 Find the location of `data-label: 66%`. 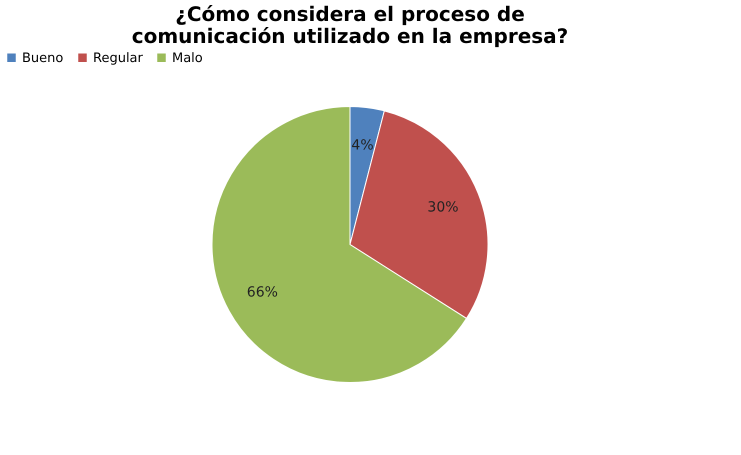

data-label: 66% is located at coordinates (262, 292).